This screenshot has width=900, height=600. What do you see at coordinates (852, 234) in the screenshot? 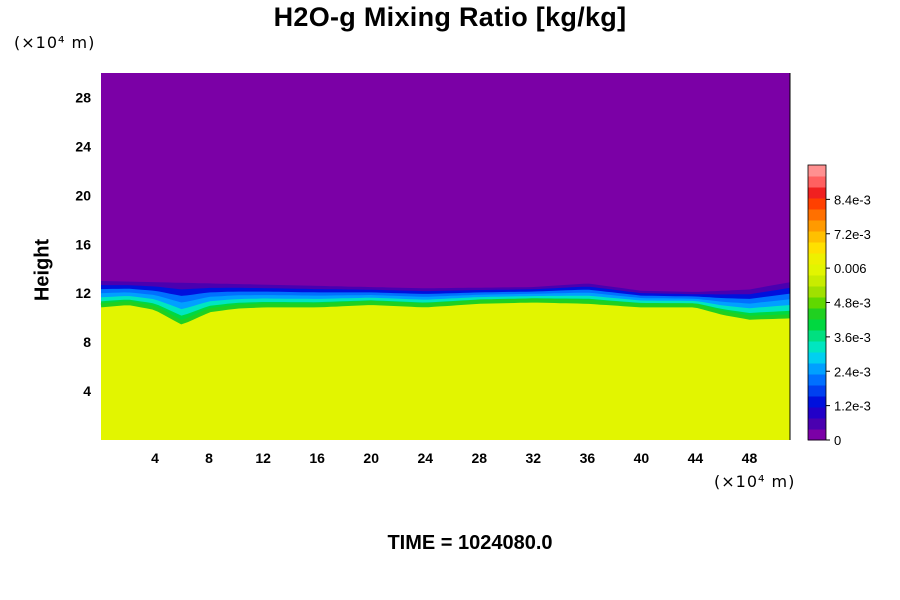
I see `colorbar-label: 7.2e-3` at bounding box center [852, 234].